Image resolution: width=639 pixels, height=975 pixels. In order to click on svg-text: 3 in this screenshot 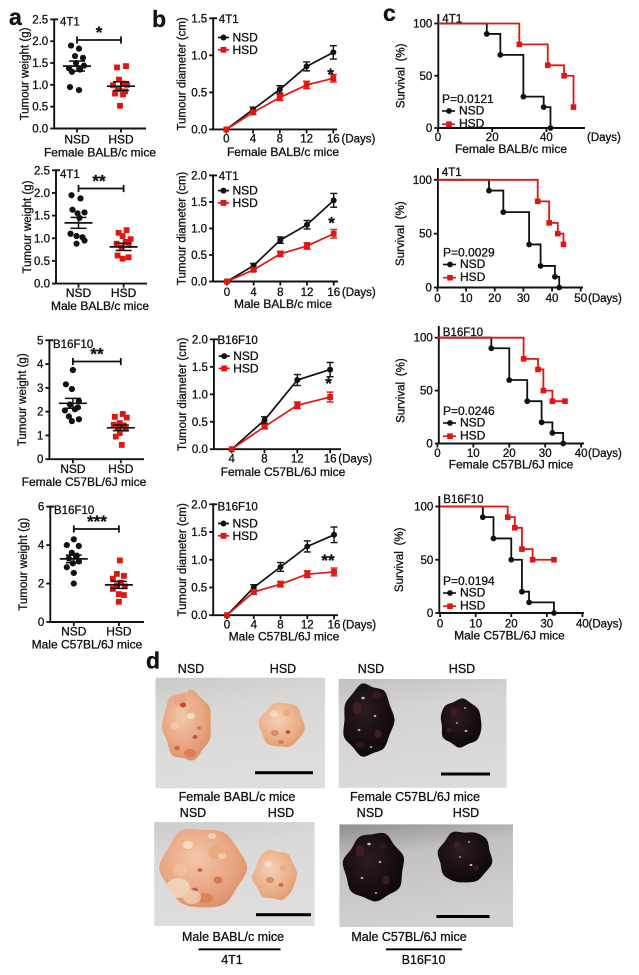, I will do `click(40, 389)`.